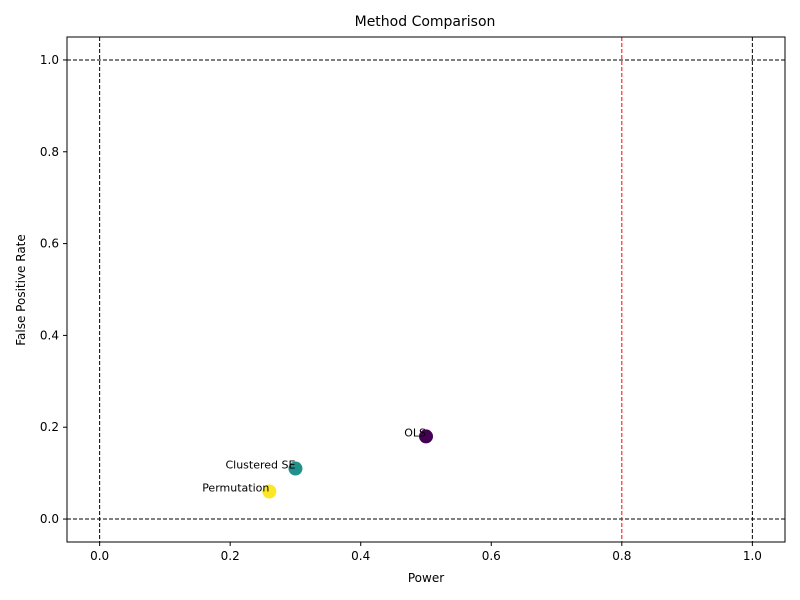 Image resolution: width=800 pixels, height=600 pixels. I want to click on y-tick-label: 0.2, so click(49, 427).